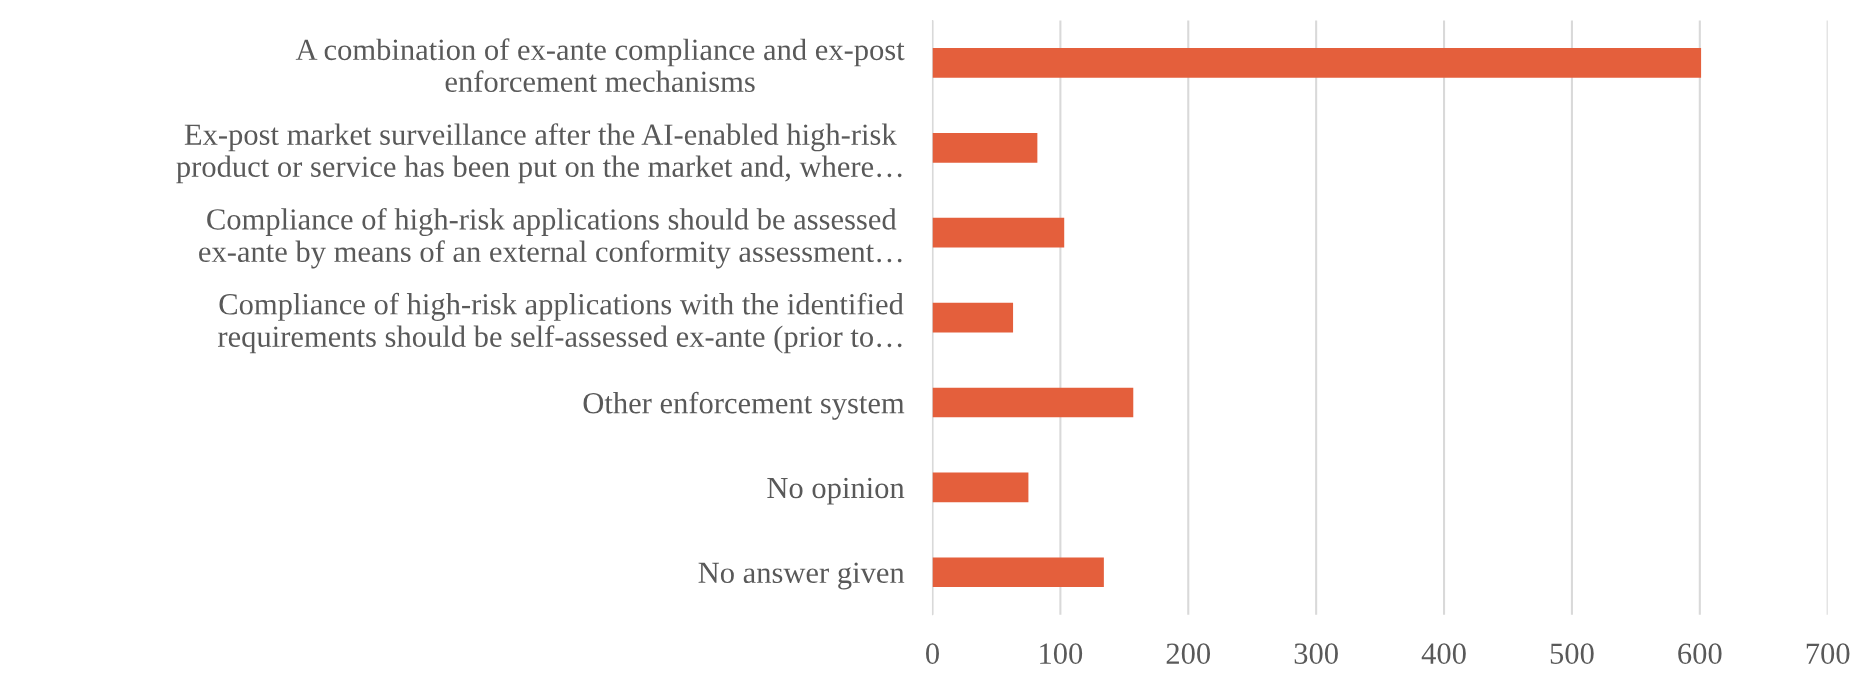 The width and height of the screenshot is (1865, 683). What do you see at coordinates (1828, 653) in the screenshot?
I see `x-tick-label: 700` at bounding box center [1828, 653].